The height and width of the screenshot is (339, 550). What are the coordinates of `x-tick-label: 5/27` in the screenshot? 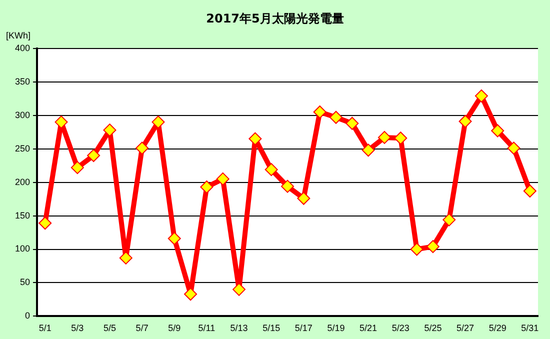 It's located at (465, 328).